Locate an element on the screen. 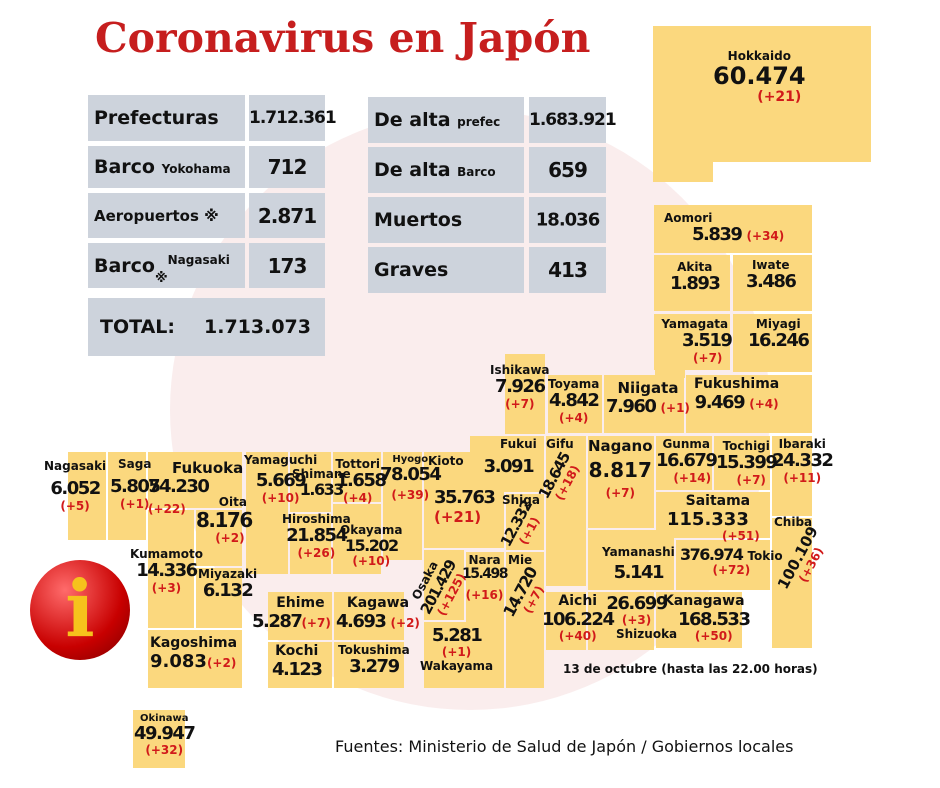 This screenshot has width=940, height=788. map-block-gifu is located at coordinates (566, 511).